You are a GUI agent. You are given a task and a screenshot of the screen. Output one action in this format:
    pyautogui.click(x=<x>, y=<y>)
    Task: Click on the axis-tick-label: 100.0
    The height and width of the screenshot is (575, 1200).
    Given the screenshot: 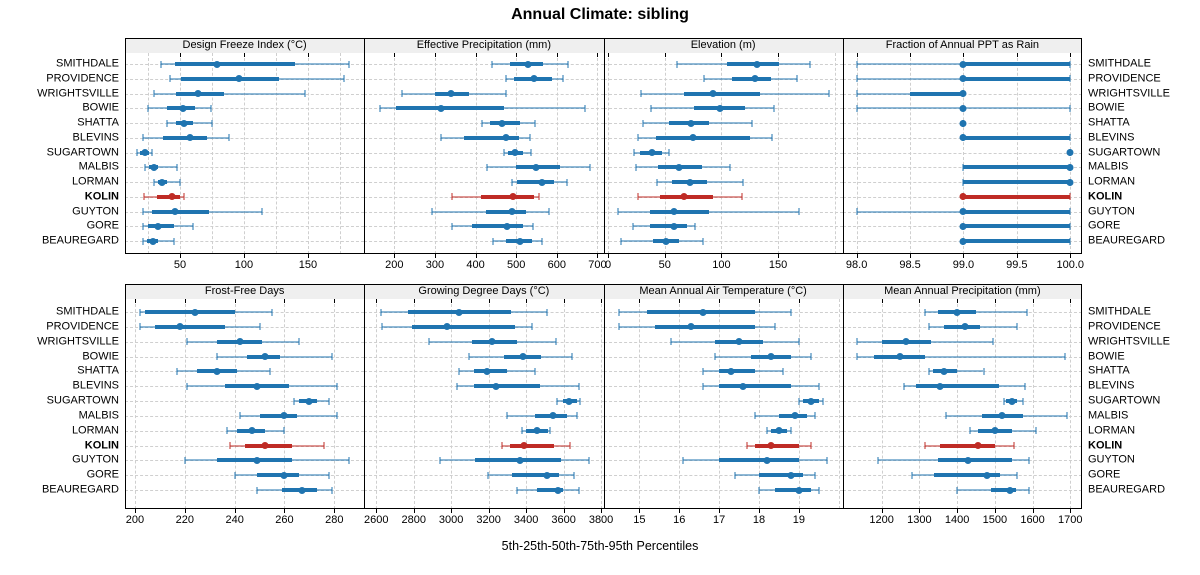 What is the action you would take?
    pyautogui.click(x=1070, y=265)
    